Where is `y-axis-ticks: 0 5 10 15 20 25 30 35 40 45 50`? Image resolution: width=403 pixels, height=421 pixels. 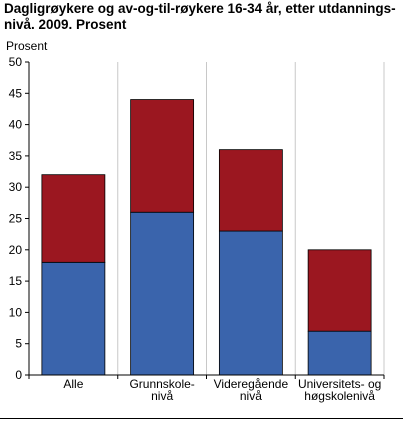
y-axis-ticks: 0 5 10 15 20 25 30 35 40 45 50 is located at coordinates (19, 218).